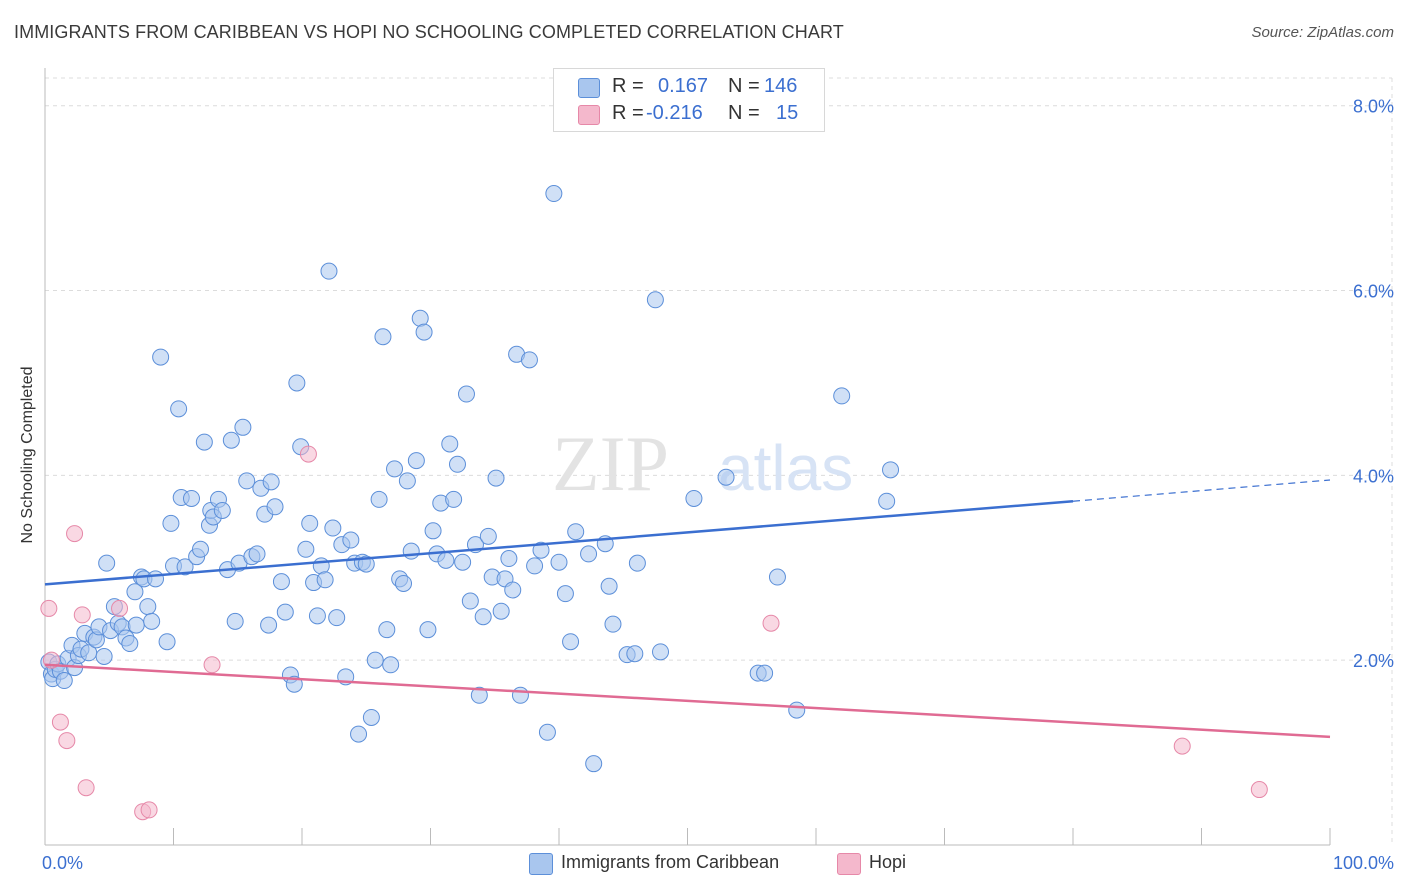  I want to click on legend-swatch-blue, so click(589, 88).